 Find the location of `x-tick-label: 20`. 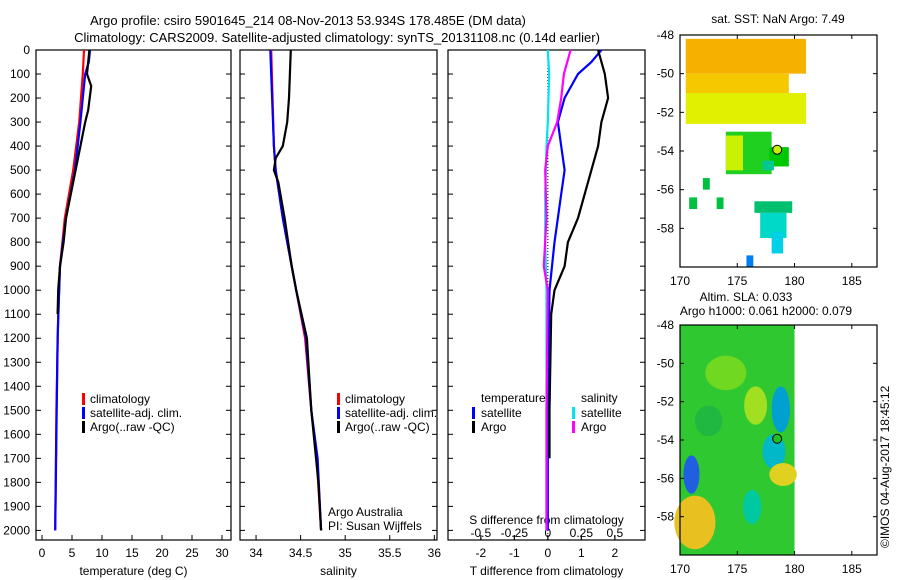

x-tick-label: 20 is located at coordinates (162, 553).